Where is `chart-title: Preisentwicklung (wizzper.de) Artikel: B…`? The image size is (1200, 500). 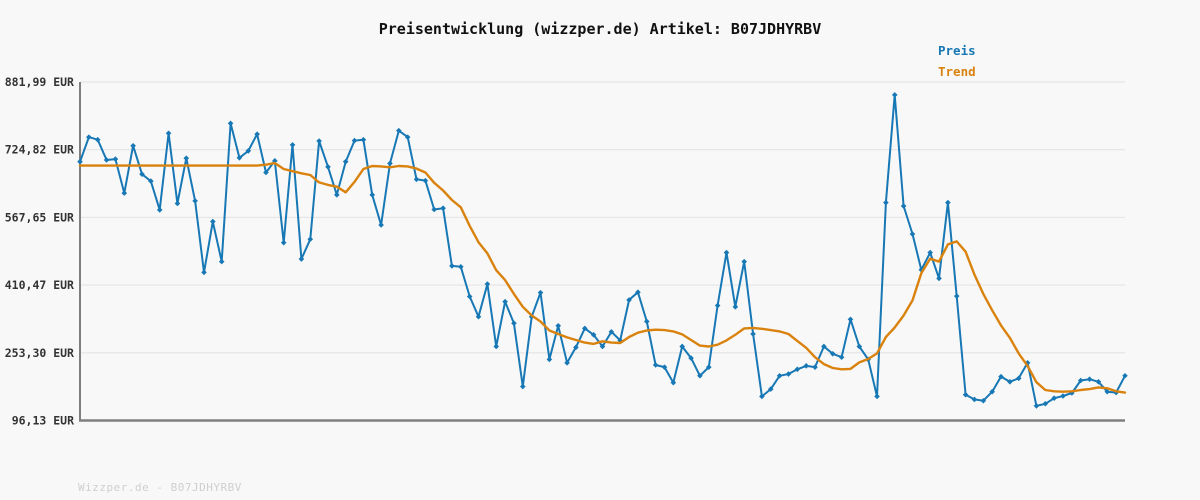
chart-title: Preisentwicklung (wizzper.de) Artikel: B… is located at coordinates (600, 29).